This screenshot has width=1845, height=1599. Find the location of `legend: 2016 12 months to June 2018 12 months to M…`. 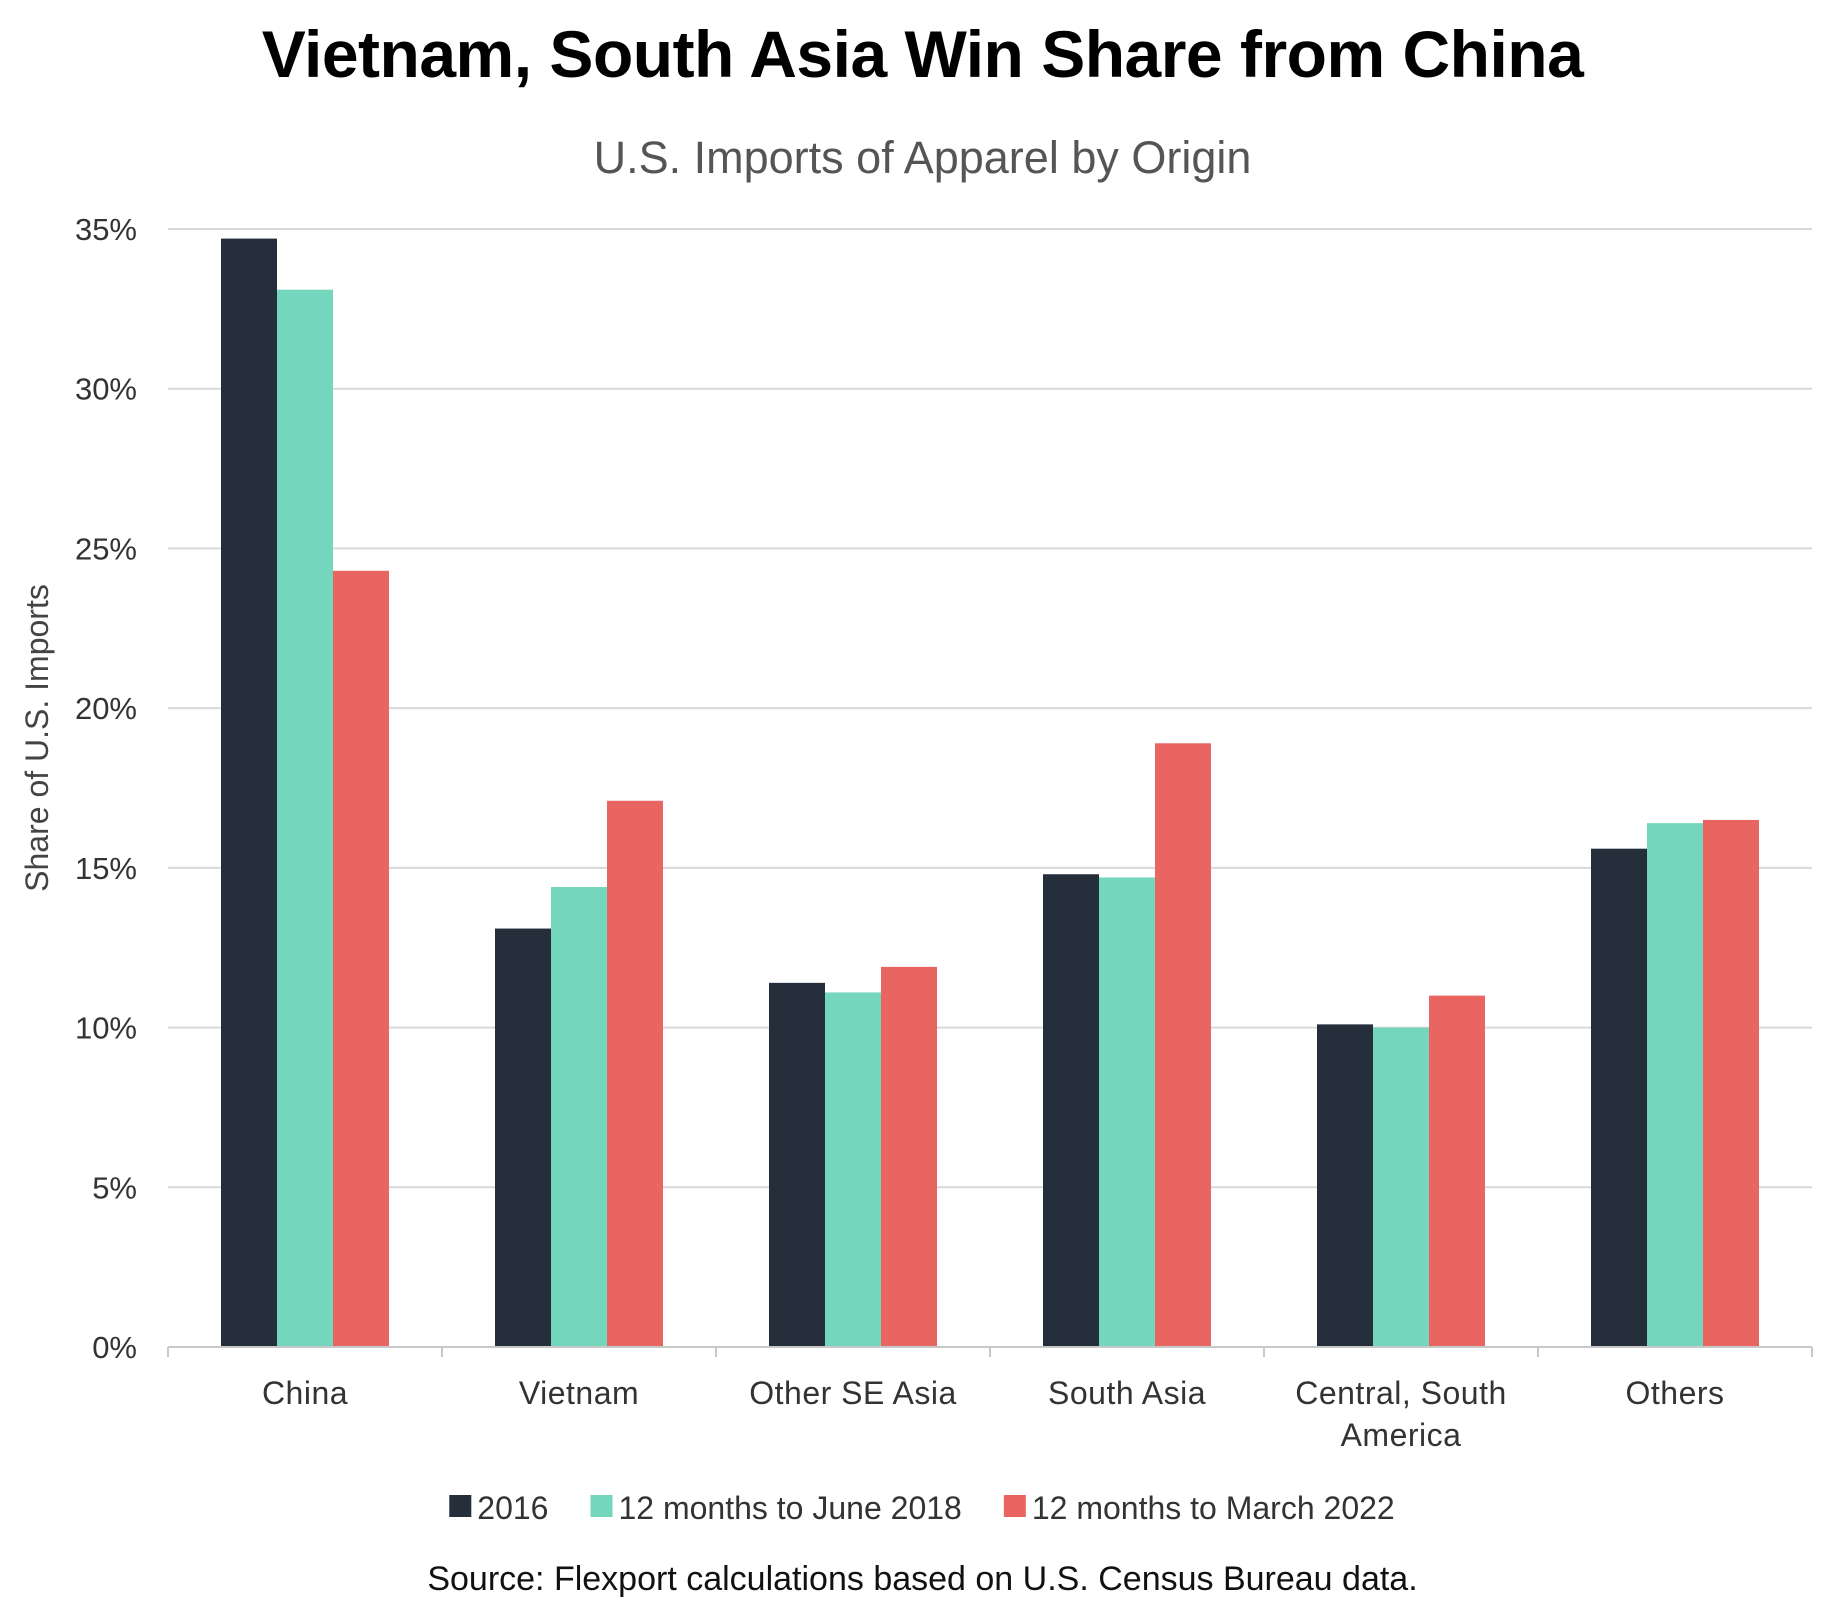

legend: 2016 12 months to June 2018 12 months to M… is located at coordinates (922, 1508).